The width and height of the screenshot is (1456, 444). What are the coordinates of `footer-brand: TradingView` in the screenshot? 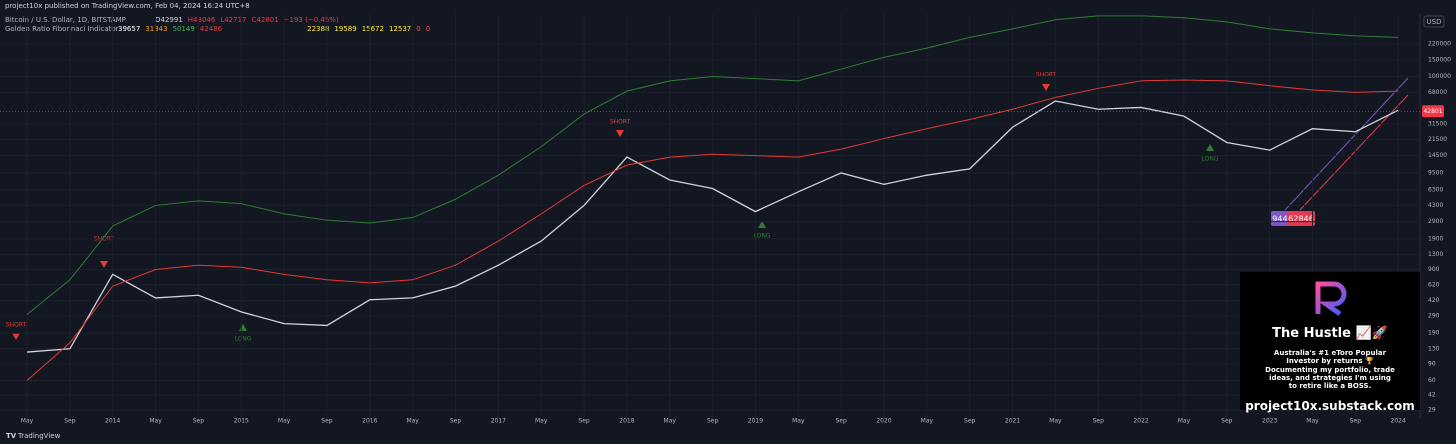 It's located at (39, 436).